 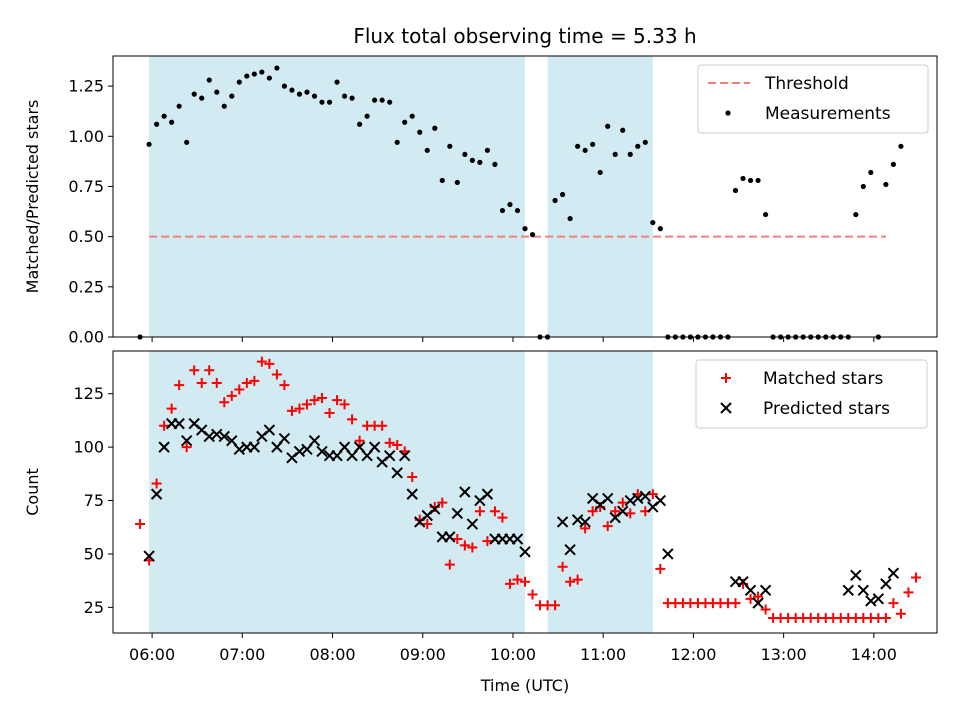 What do you see at coordinates (86, 286) in the screenshot?
I see `y-tick-label: 0.25` at bounding box center [86, 286].